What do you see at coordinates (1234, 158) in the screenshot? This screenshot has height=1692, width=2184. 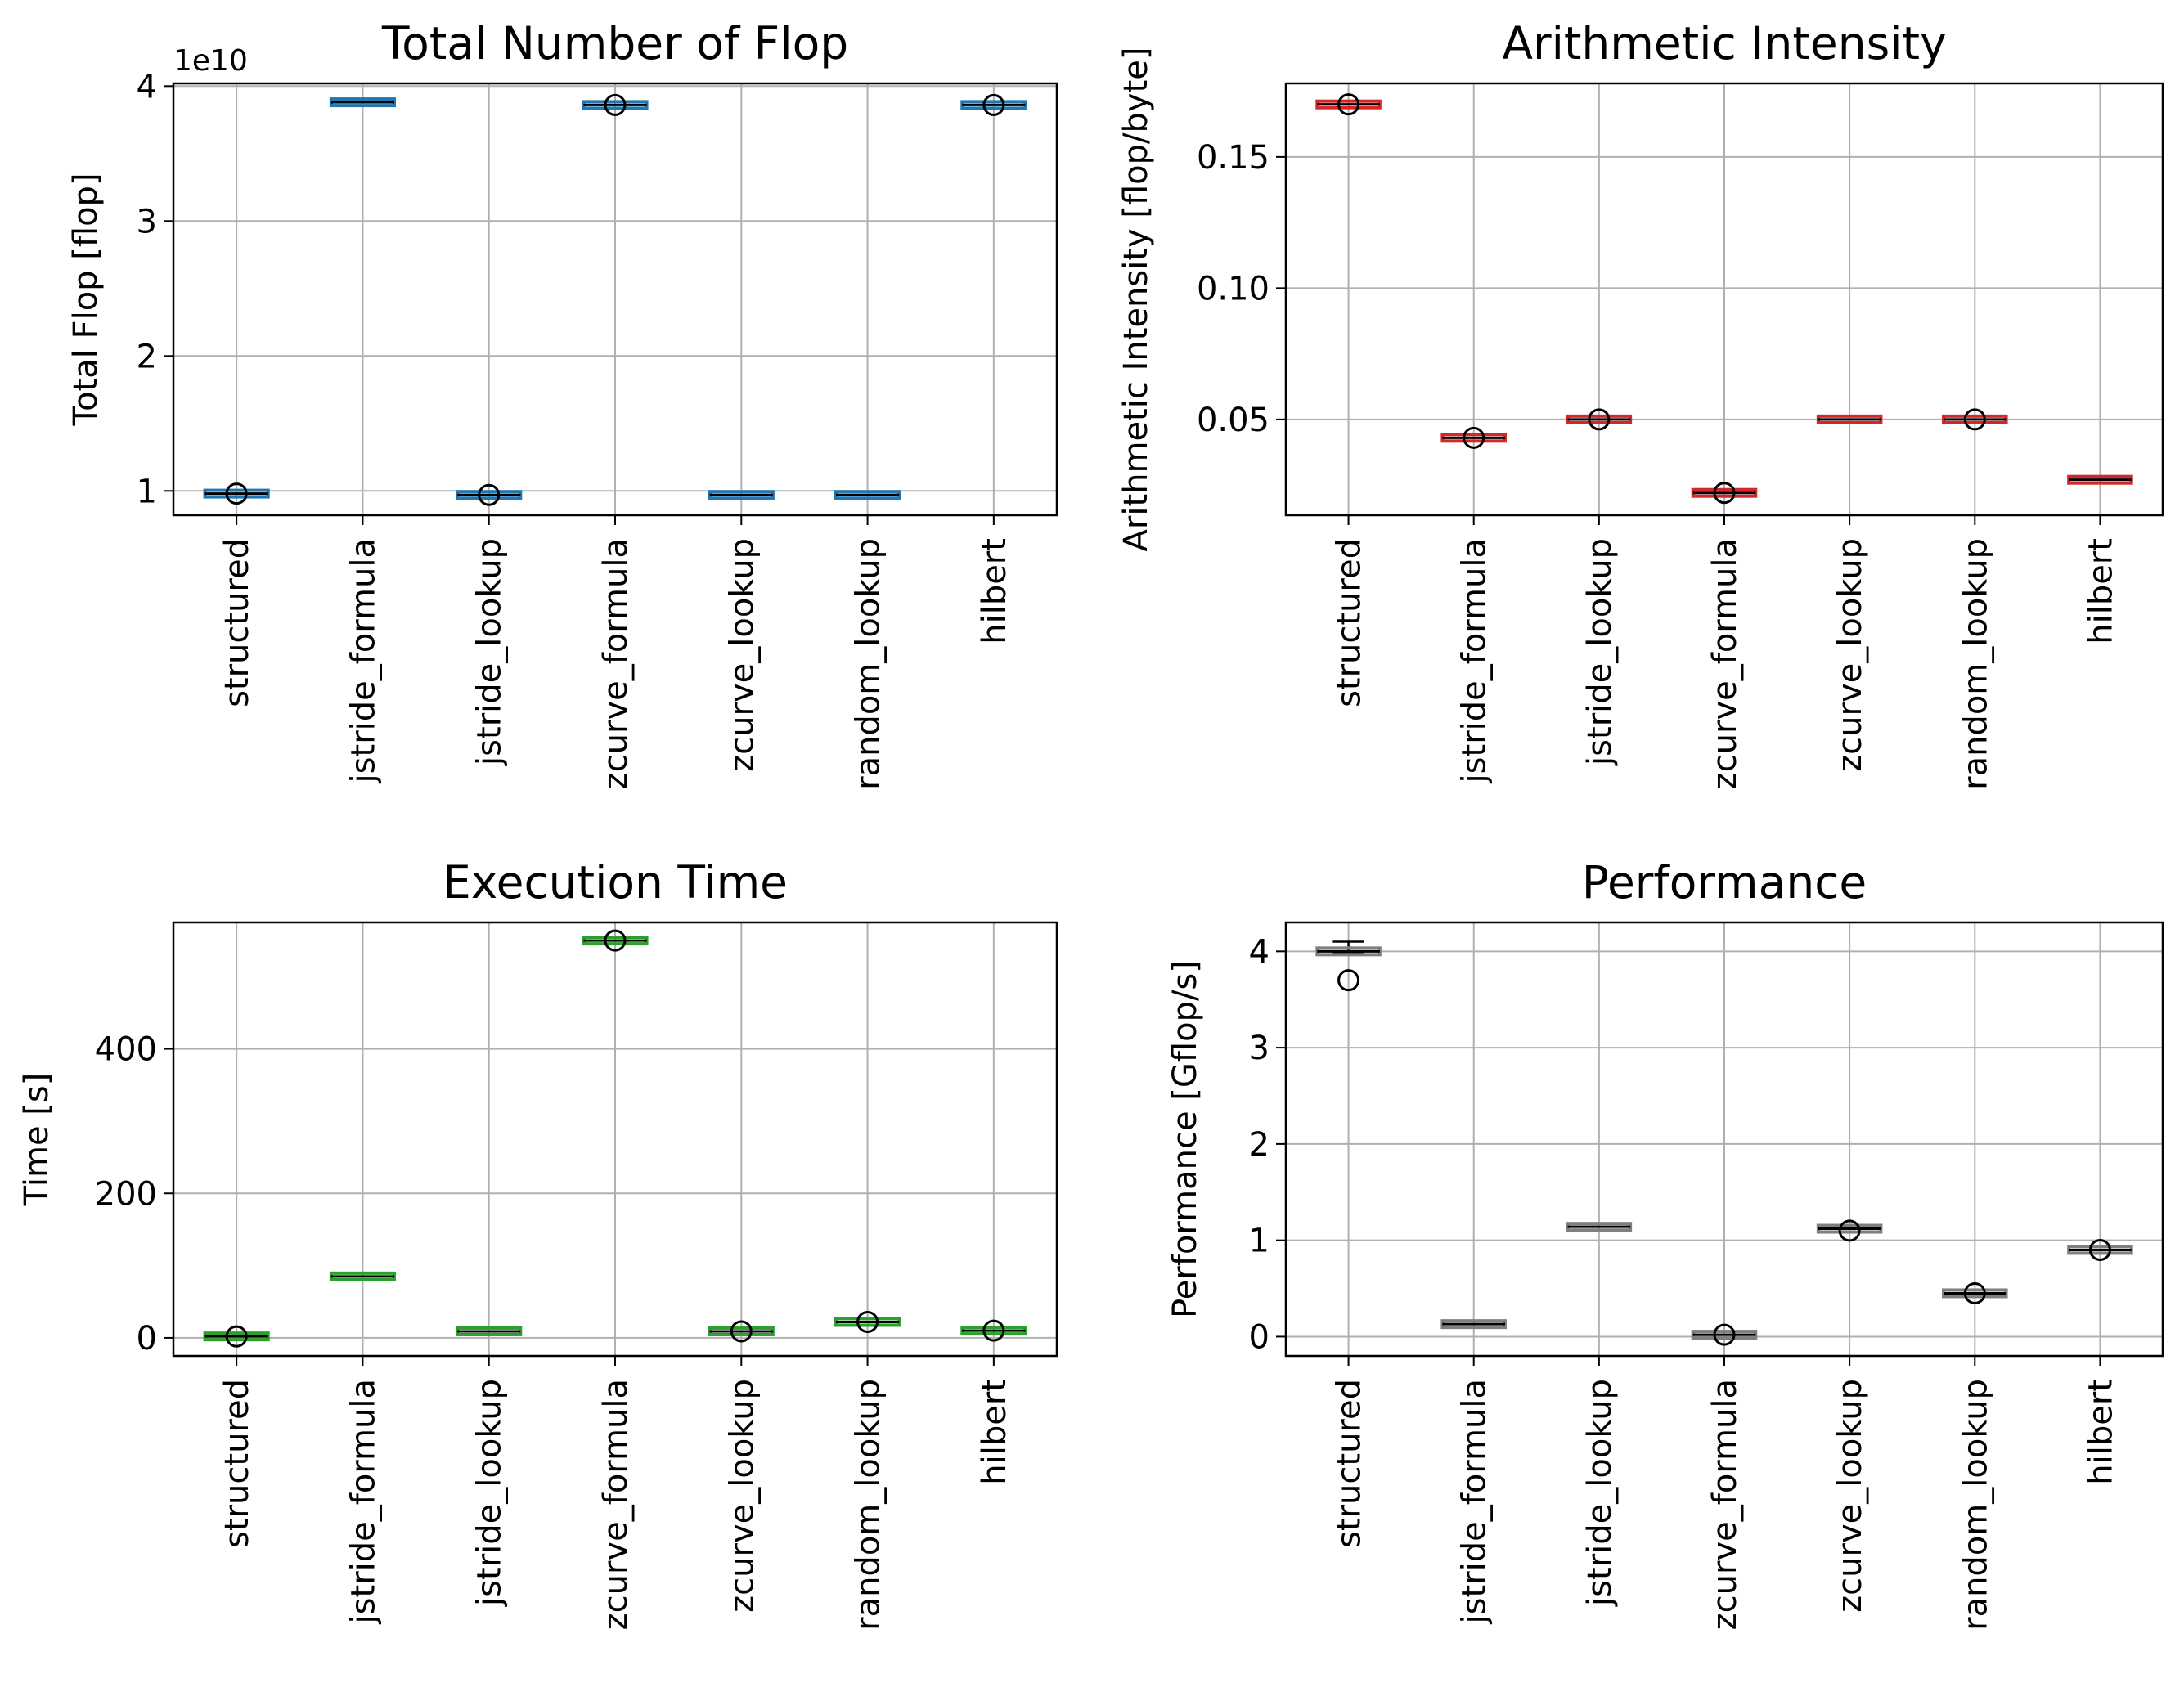 I see `y-tick-label: 0.15` at bounding box center [1234, 158].